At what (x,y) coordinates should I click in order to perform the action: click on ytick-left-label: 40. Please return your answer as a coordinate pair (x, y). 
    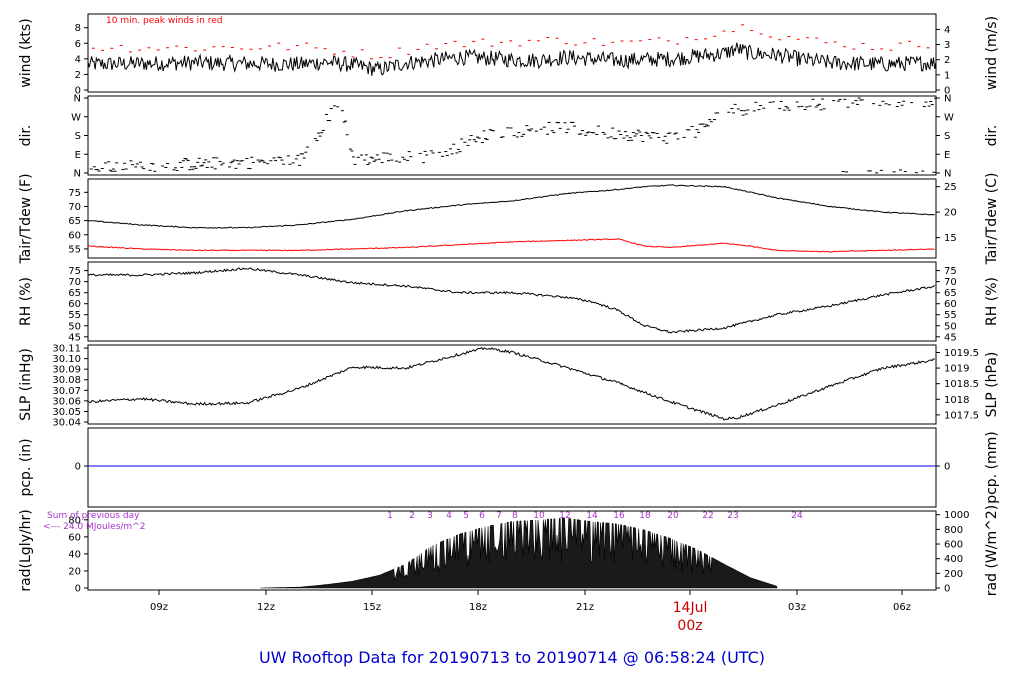
    Looking at the image, I should click on (74, 554).